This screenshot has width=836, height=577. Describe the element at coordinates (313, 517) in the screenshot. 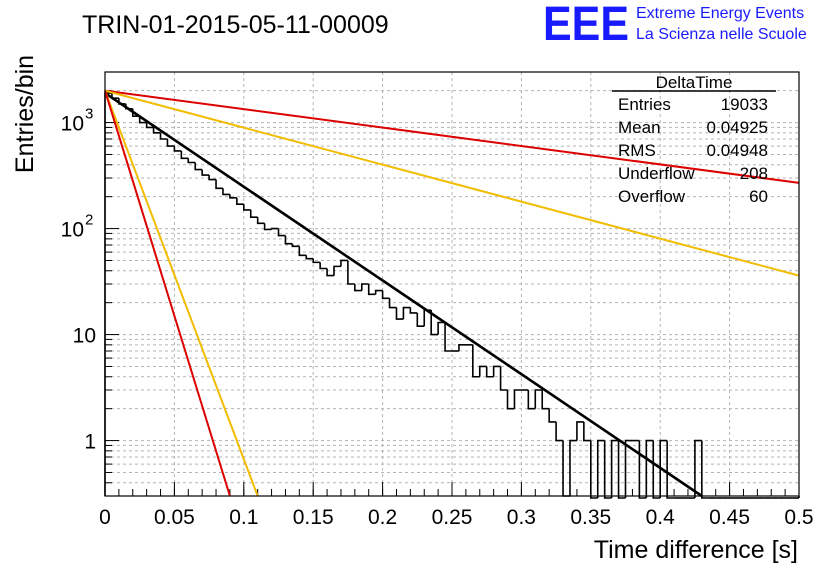

I see `x-tick-label: 0.15` at that location.